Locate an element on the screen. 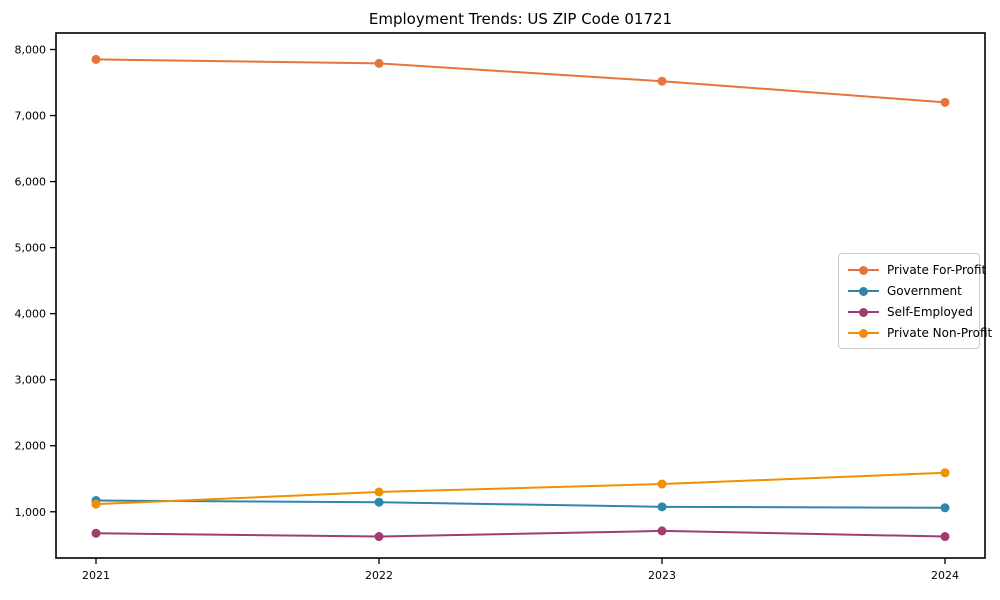  legend-item-private-non-profit: Private Non-Profit is located at coordinates (920, 333).